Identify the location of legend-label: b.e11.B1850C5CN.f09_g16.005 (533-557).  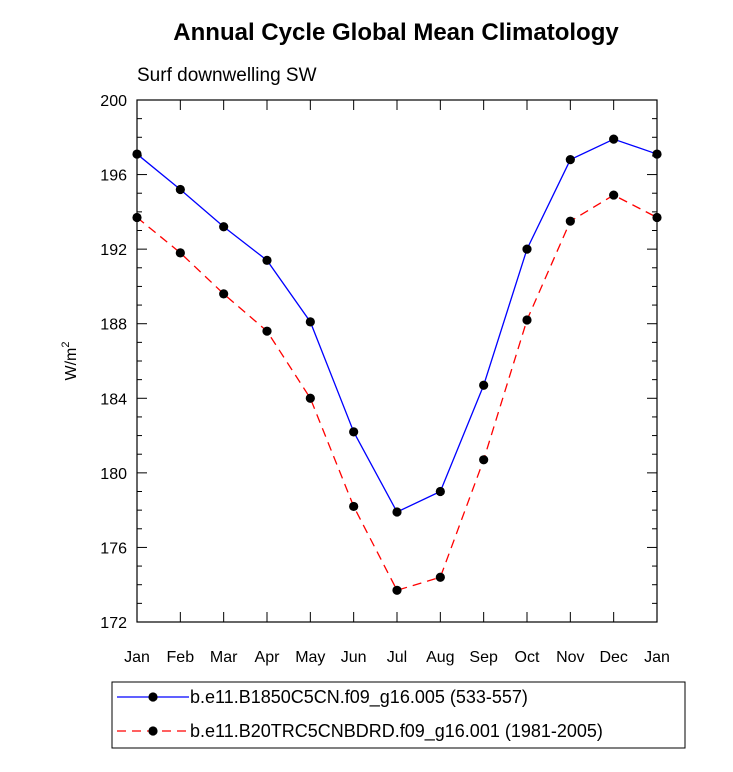
(359, 697).